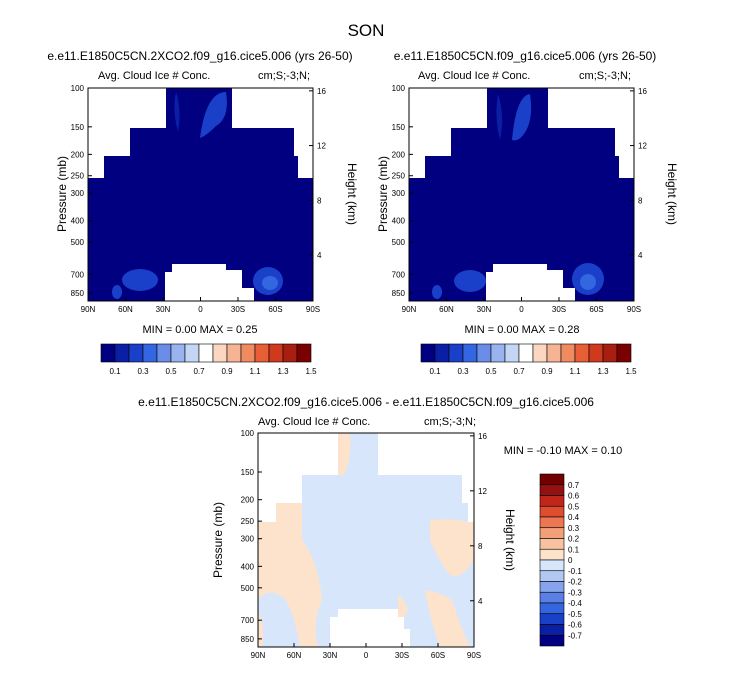  I want to click on mask-surface, so click(209, 282).